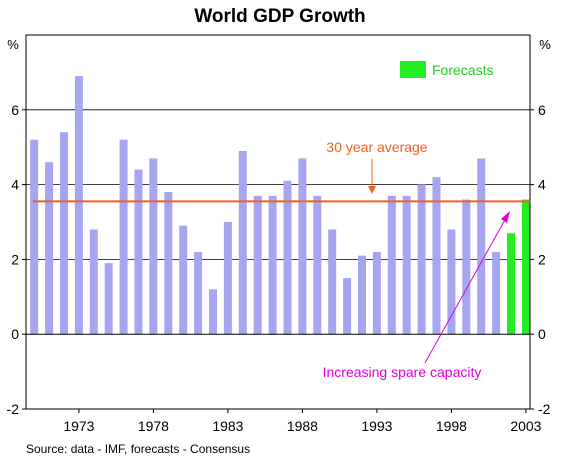 This screenshot has height=458, width=574. What do you see at coordinates (376, 426) in the screenshot?
I see `x-tick-label: 1993` at bounding box center [376, 426].